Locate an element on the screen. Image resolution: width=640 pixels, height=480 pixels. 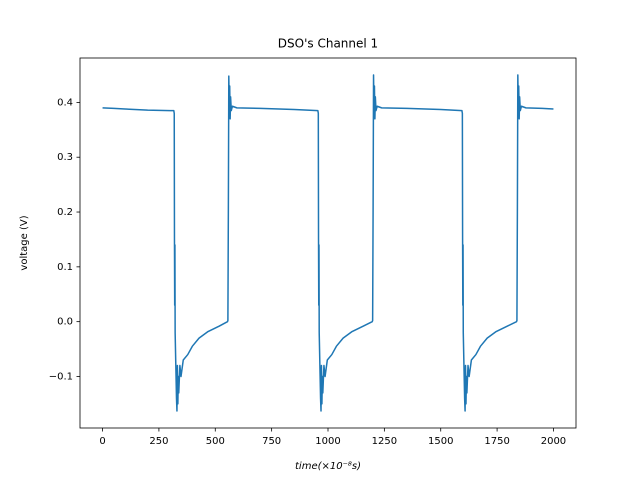
y-tick-label: 0.4 is located at coordinates (65, 102).